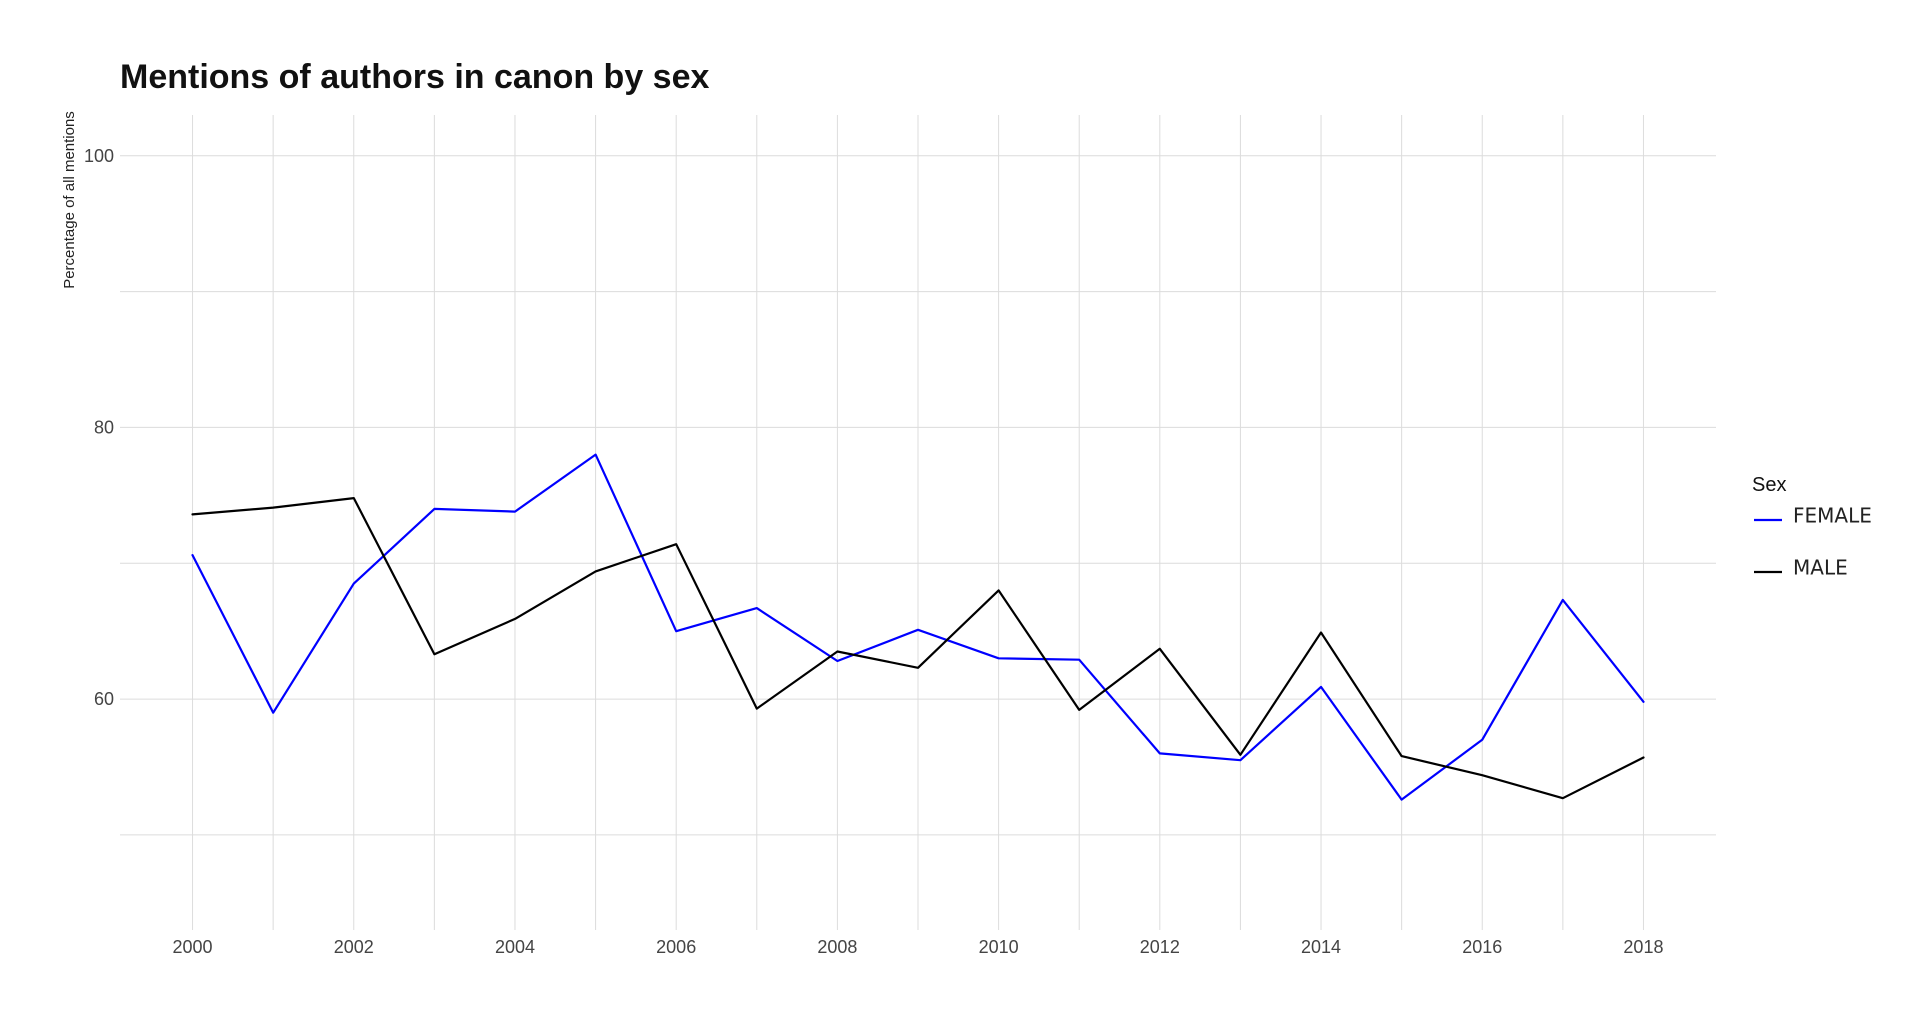  What do you see at coordinates (104, 427) in the screenshot?
I see `y-tick-label: 80` at bounding box center [104, 427].